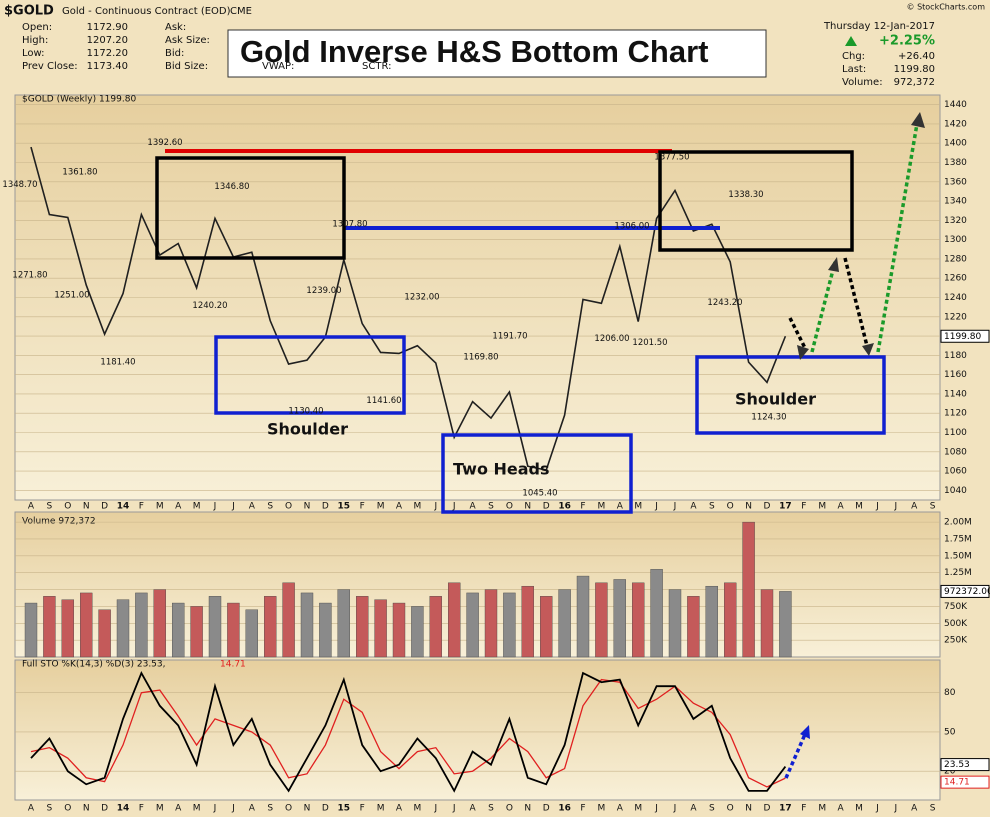 This screenshot has width=990, height=817. Describe the element at coordinates (958, 573) in the screenshot. I see `y-tick-label: 1.25M` at that location.